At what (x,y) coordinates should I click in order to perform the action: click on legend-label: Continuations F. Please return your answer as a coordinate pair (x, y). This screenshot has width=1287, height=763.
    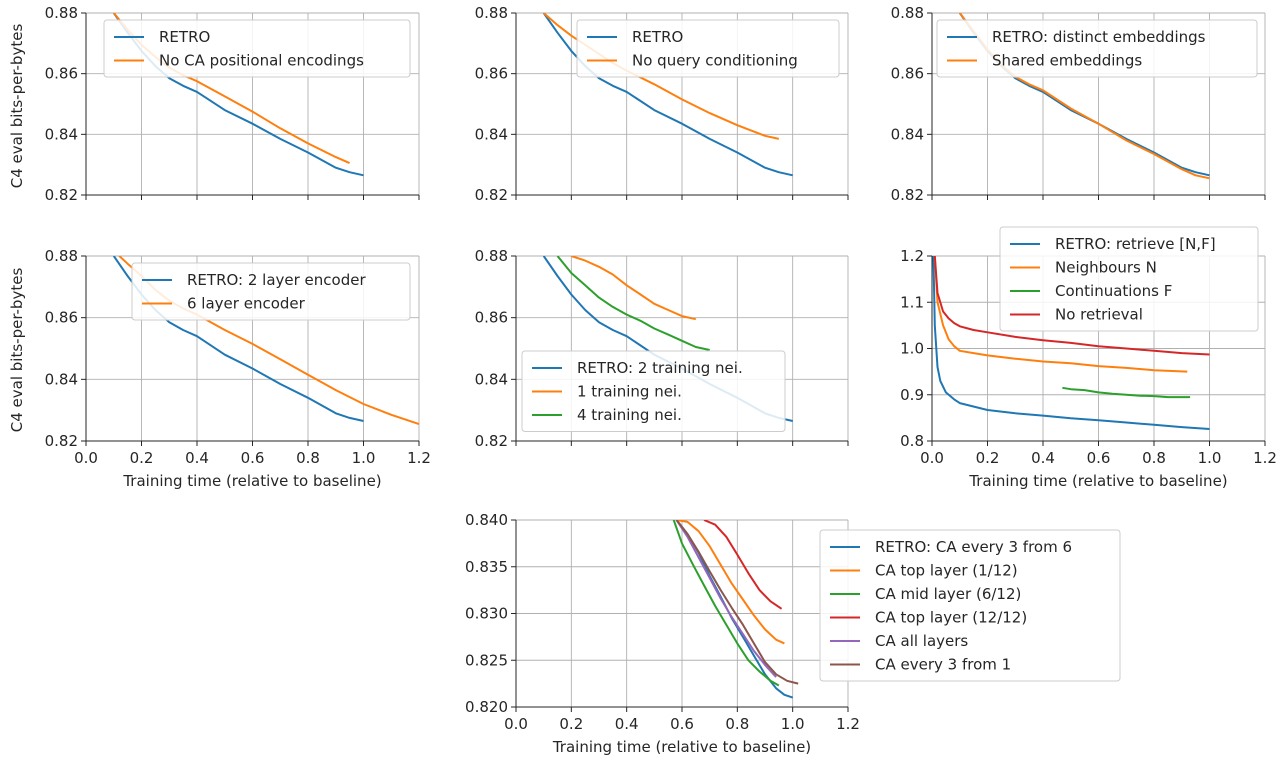
    Looking at the image, I should click on (1113, 291).